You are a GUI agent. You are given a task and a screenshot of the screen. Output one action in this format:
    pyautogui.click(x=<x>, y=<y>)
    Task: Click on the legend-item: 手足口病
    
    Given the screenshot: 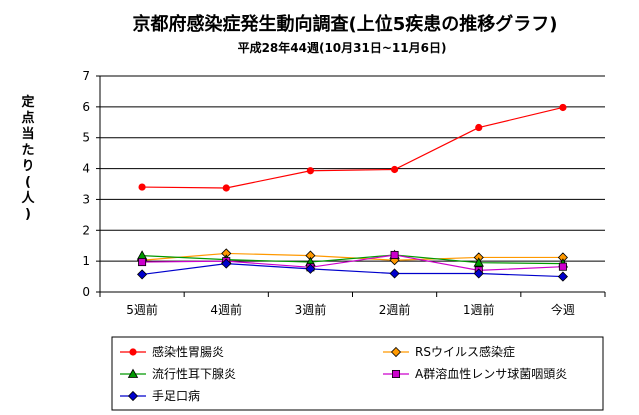 What is the action you would take?
    pyautogui.click(x=160, y=395)
    